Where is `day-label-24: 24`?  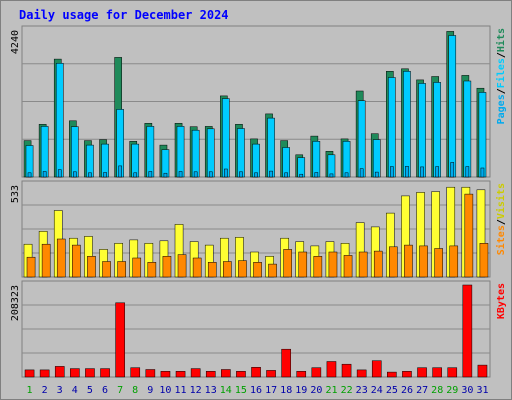
day-label-24: 24 is located at coordinates (377, 390).